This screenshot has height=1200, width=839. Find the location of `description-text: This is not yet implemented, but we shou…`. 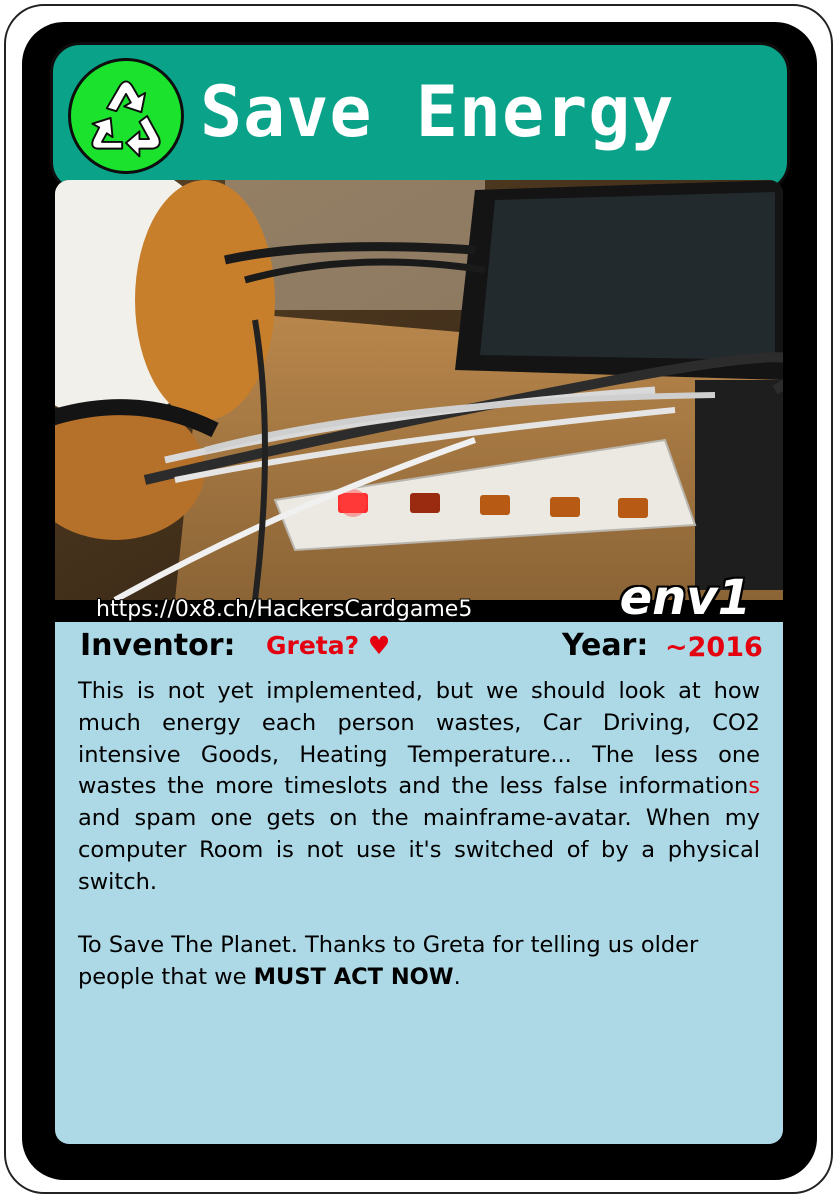

description-text: This is not yet implemented, but we shou… is located at coordinates (419, 738).